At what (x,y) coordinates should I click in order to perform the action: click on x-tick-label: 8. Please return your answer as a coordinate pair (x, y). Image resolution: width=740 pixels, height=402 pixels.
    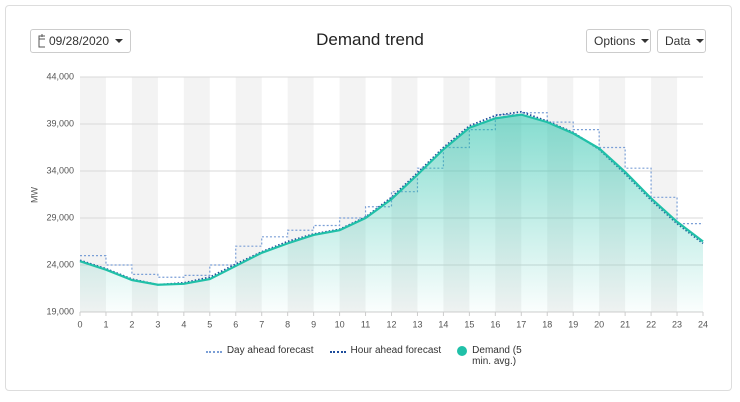
    Looking at the image, I should click on (287, 324).